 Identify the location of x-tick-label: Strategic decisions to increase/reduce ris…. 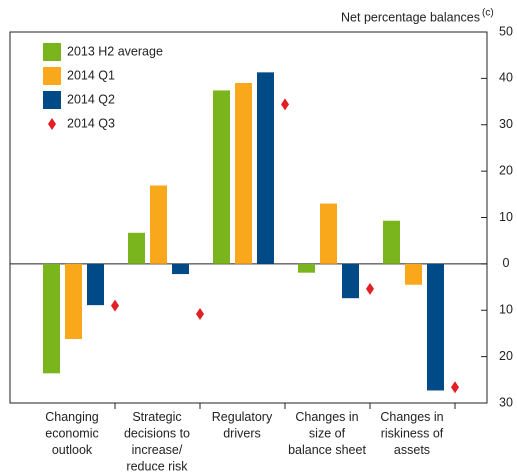
(157, 442).